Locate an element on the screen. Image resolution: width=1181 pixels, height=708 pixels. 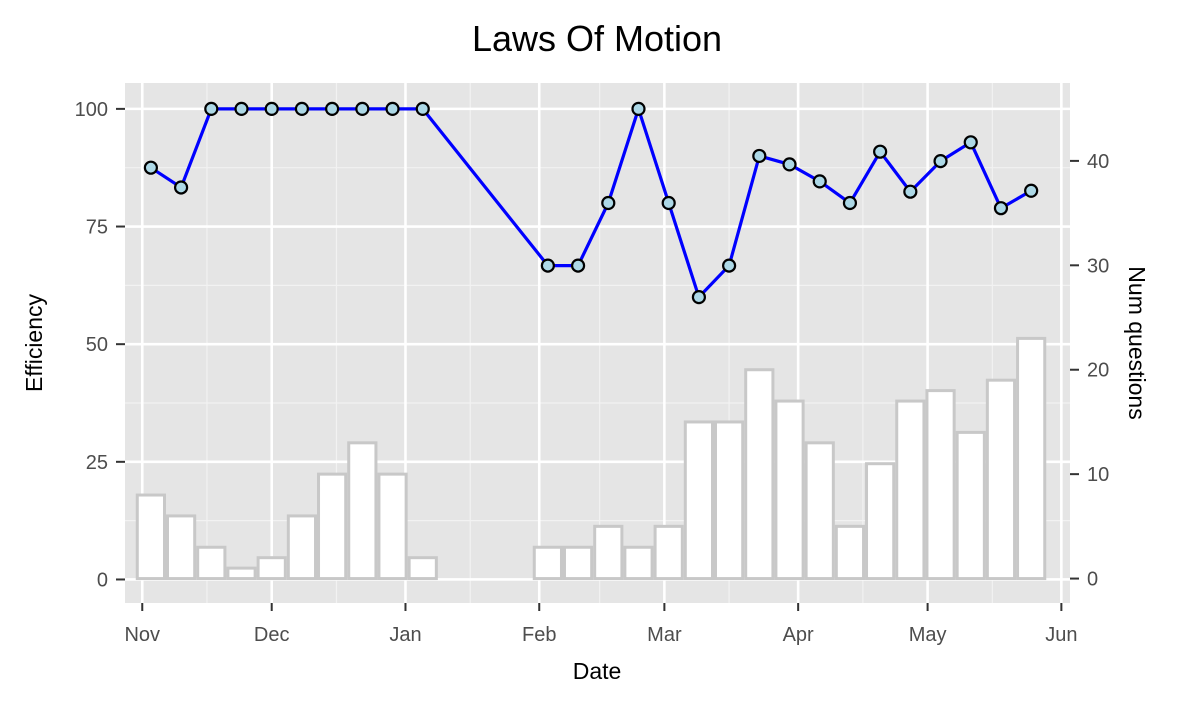
y-tick-labels: 0 25 50 75 100 is located at coordinates (91, 345).